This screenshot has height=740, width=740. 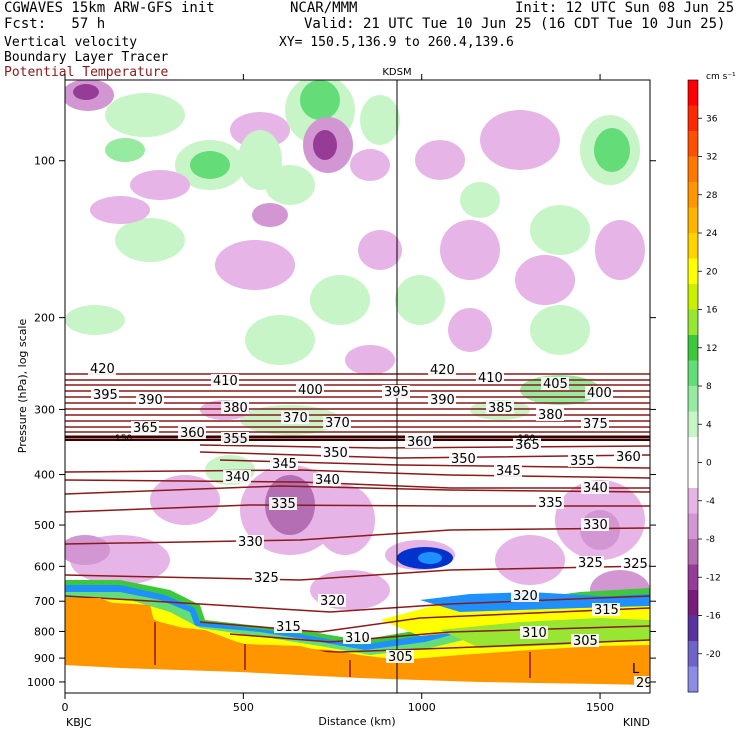 I want to click on theta-contour-label: 297, so click(x=648, y=683).